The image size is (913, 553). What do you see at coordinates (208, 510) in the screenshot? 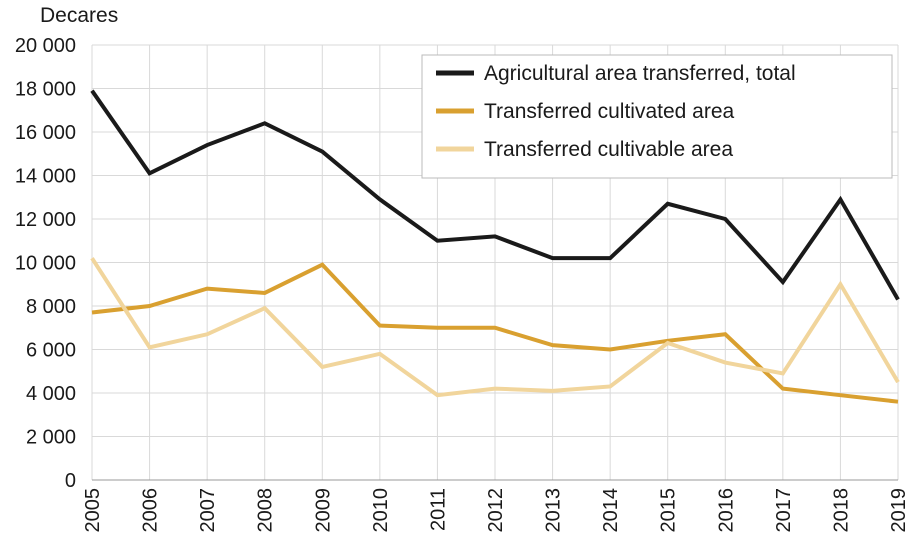
I see `x-tick-label: 2007` at bounding box center [208, 510].